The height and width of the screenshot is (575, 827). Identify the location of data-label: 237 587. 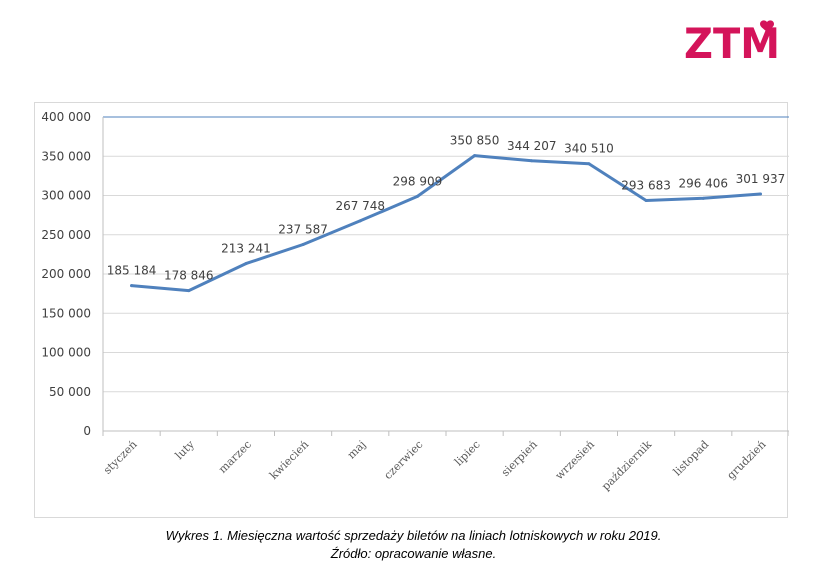
(303, 229).